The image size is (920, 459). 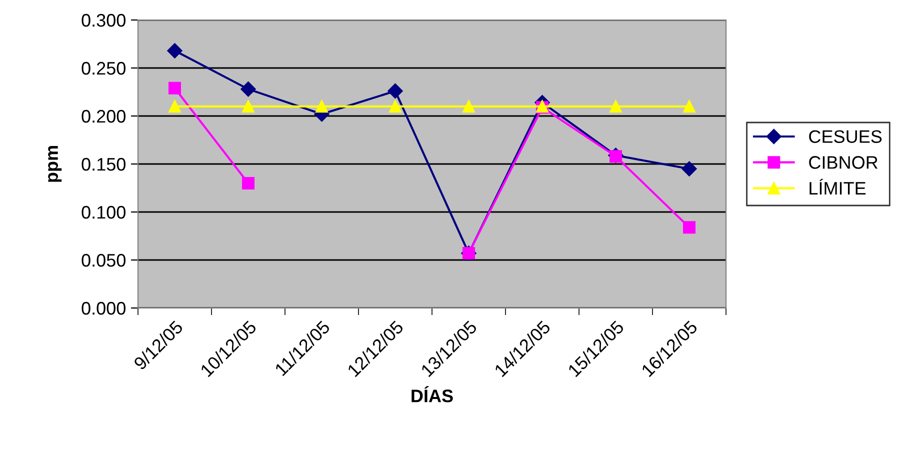 I want to click on y-axis-title: ppm, so click(x=55, y=164).